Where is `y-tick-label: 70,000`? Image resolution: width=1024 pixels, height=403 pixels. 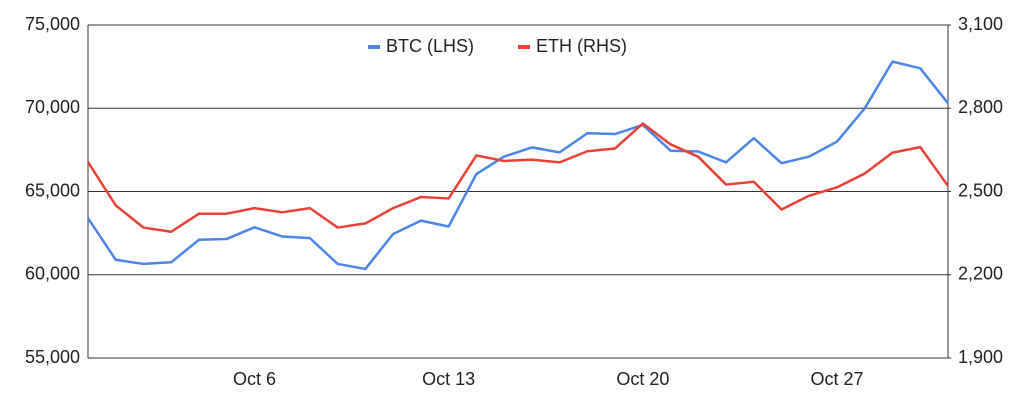 y-tick-label: 70,000 is located at coordinates (52, 107).